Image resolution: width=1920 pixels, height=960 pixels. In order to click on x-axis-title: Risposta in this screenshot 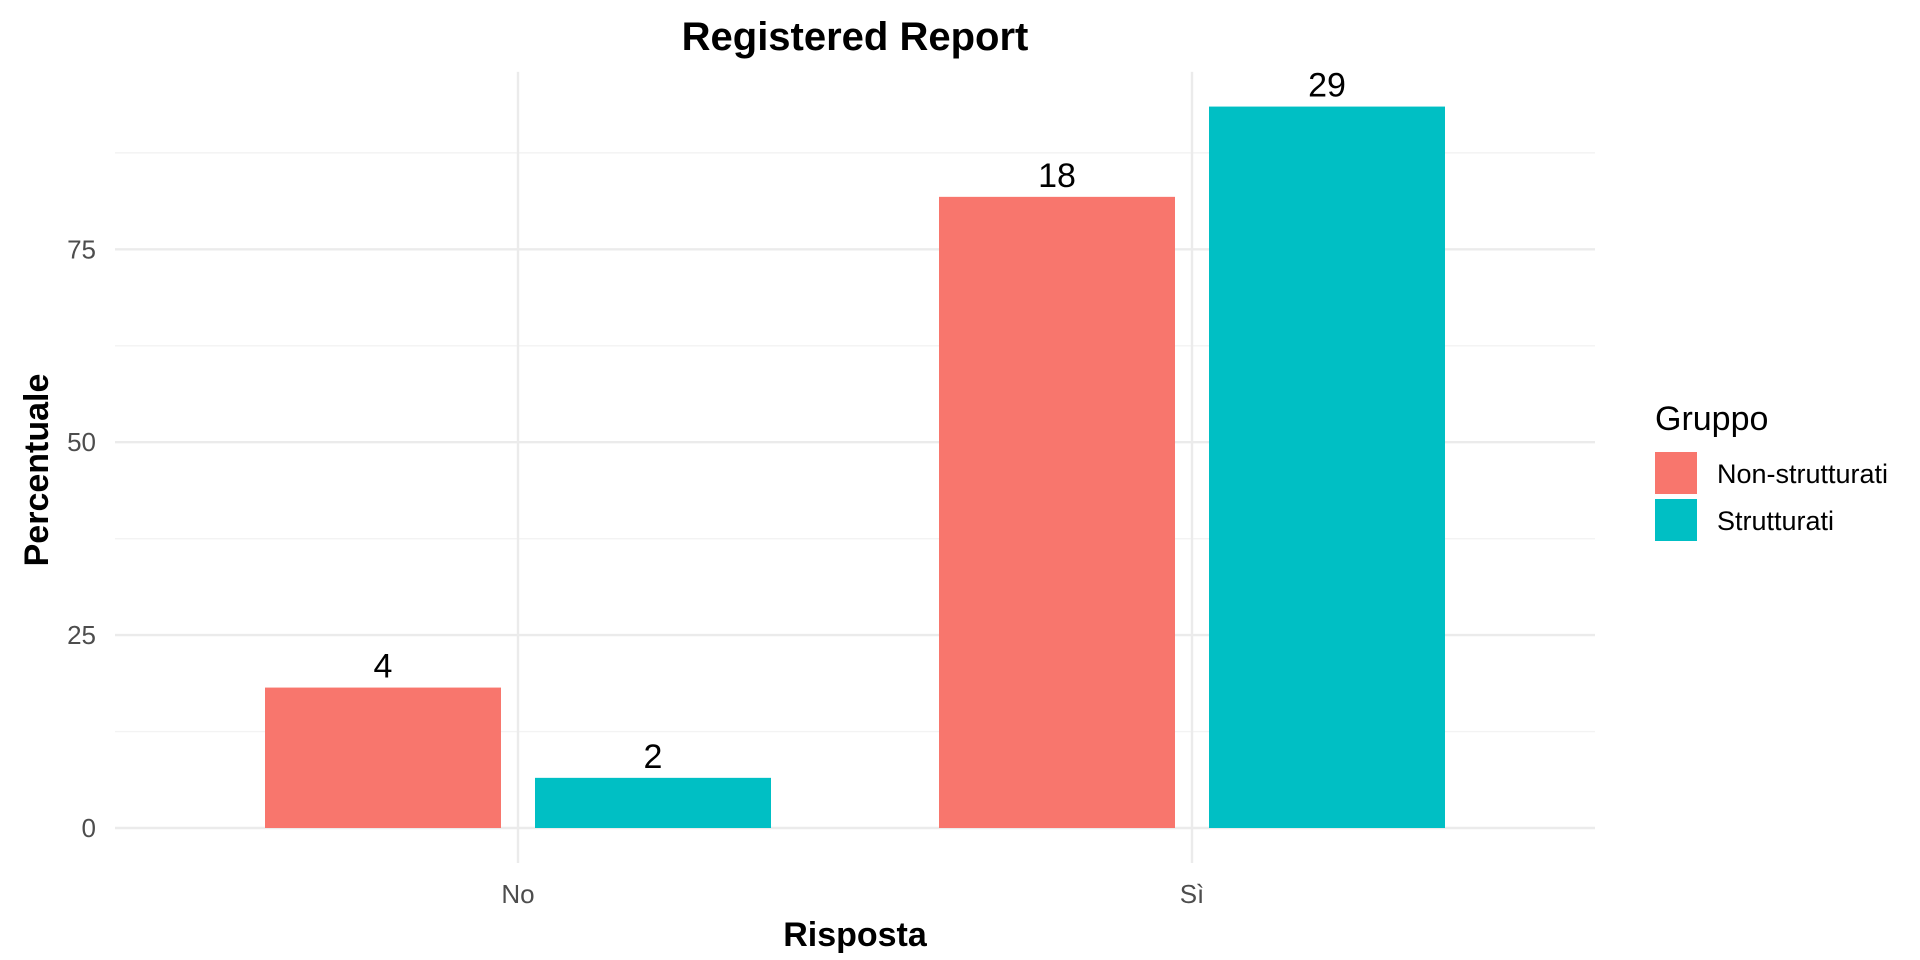, I will do `click(855, 935)`.